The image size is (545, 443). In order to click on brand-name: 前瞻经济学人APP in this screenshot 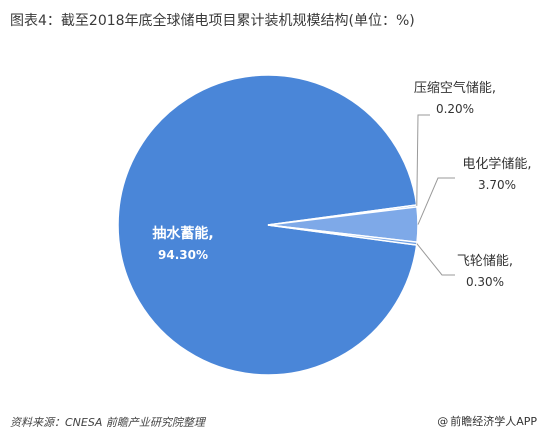, I will do `click(493, 421)`.